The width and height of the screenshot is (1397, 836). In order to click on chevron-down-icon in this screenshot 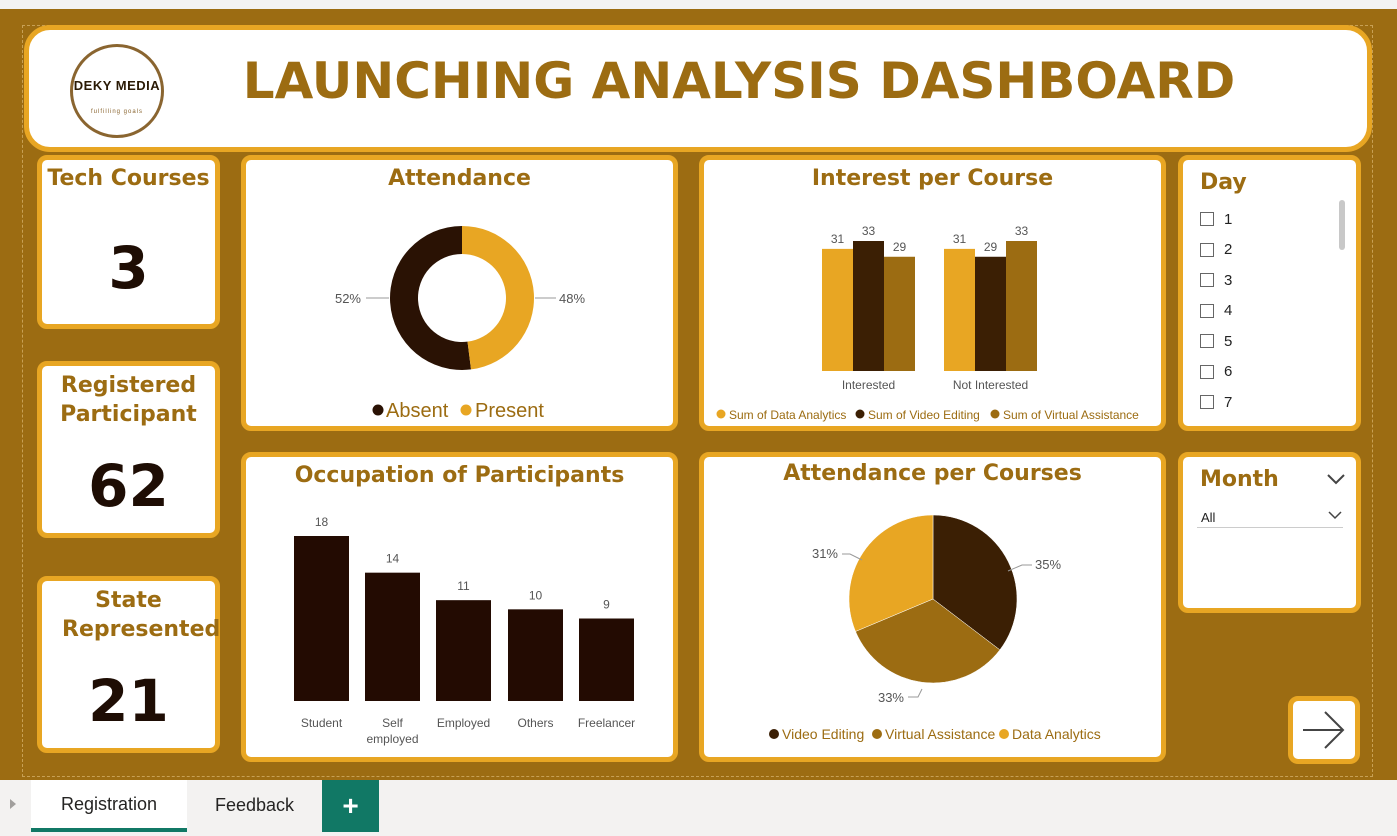, I will do `click(1336, 479)`.